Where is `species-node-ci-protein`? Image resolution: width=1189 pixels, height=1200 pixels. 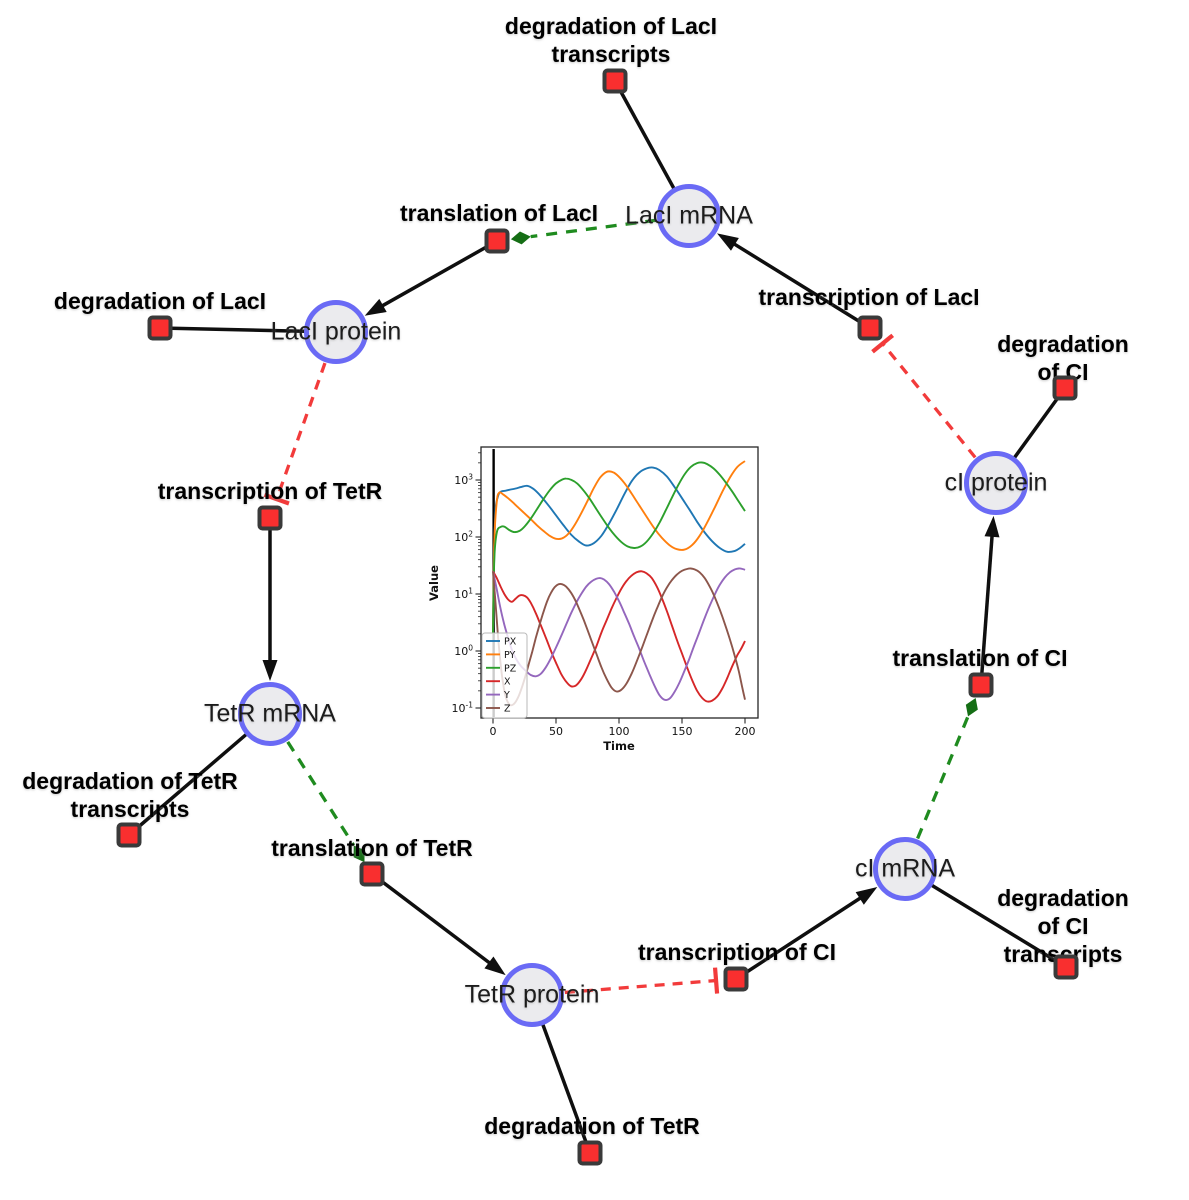 species-node-ci-protein is located at coordinates (996, 483).